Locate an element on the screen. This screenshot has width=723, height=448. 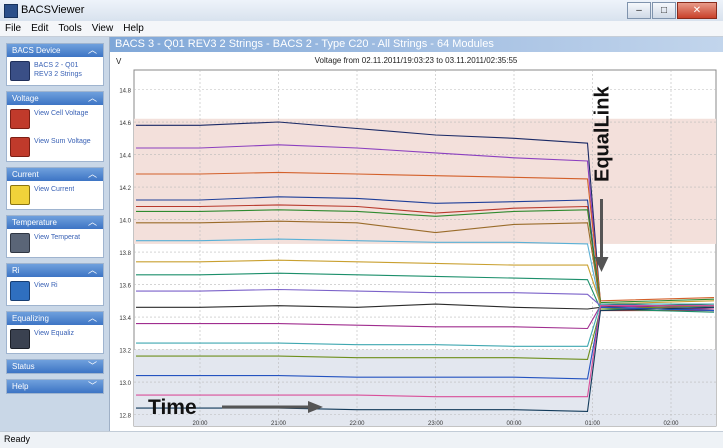
sidebar-item-label: View Sum Voltage is located at coordinates (62, 141).